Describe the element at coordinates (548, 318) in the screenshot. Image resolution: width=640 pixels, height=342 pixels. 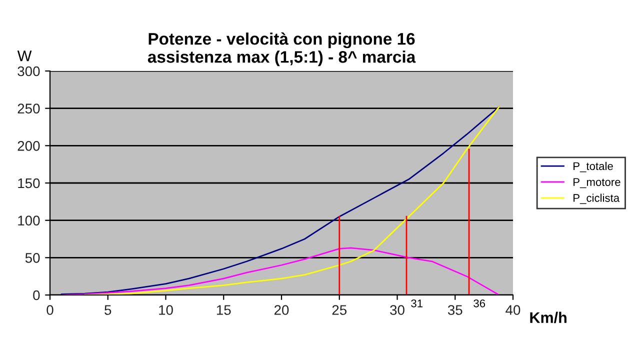
I see `x-axis-title: Km/h` at that location.